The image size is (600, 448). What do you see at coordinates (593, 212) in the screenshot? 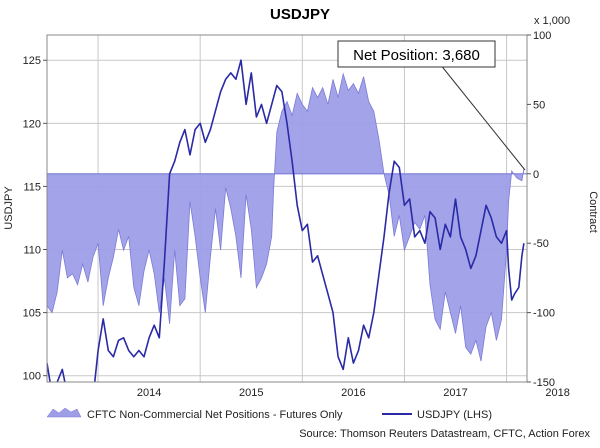
I see `right-axis-label: Contract` at bounding box center [593, 212].